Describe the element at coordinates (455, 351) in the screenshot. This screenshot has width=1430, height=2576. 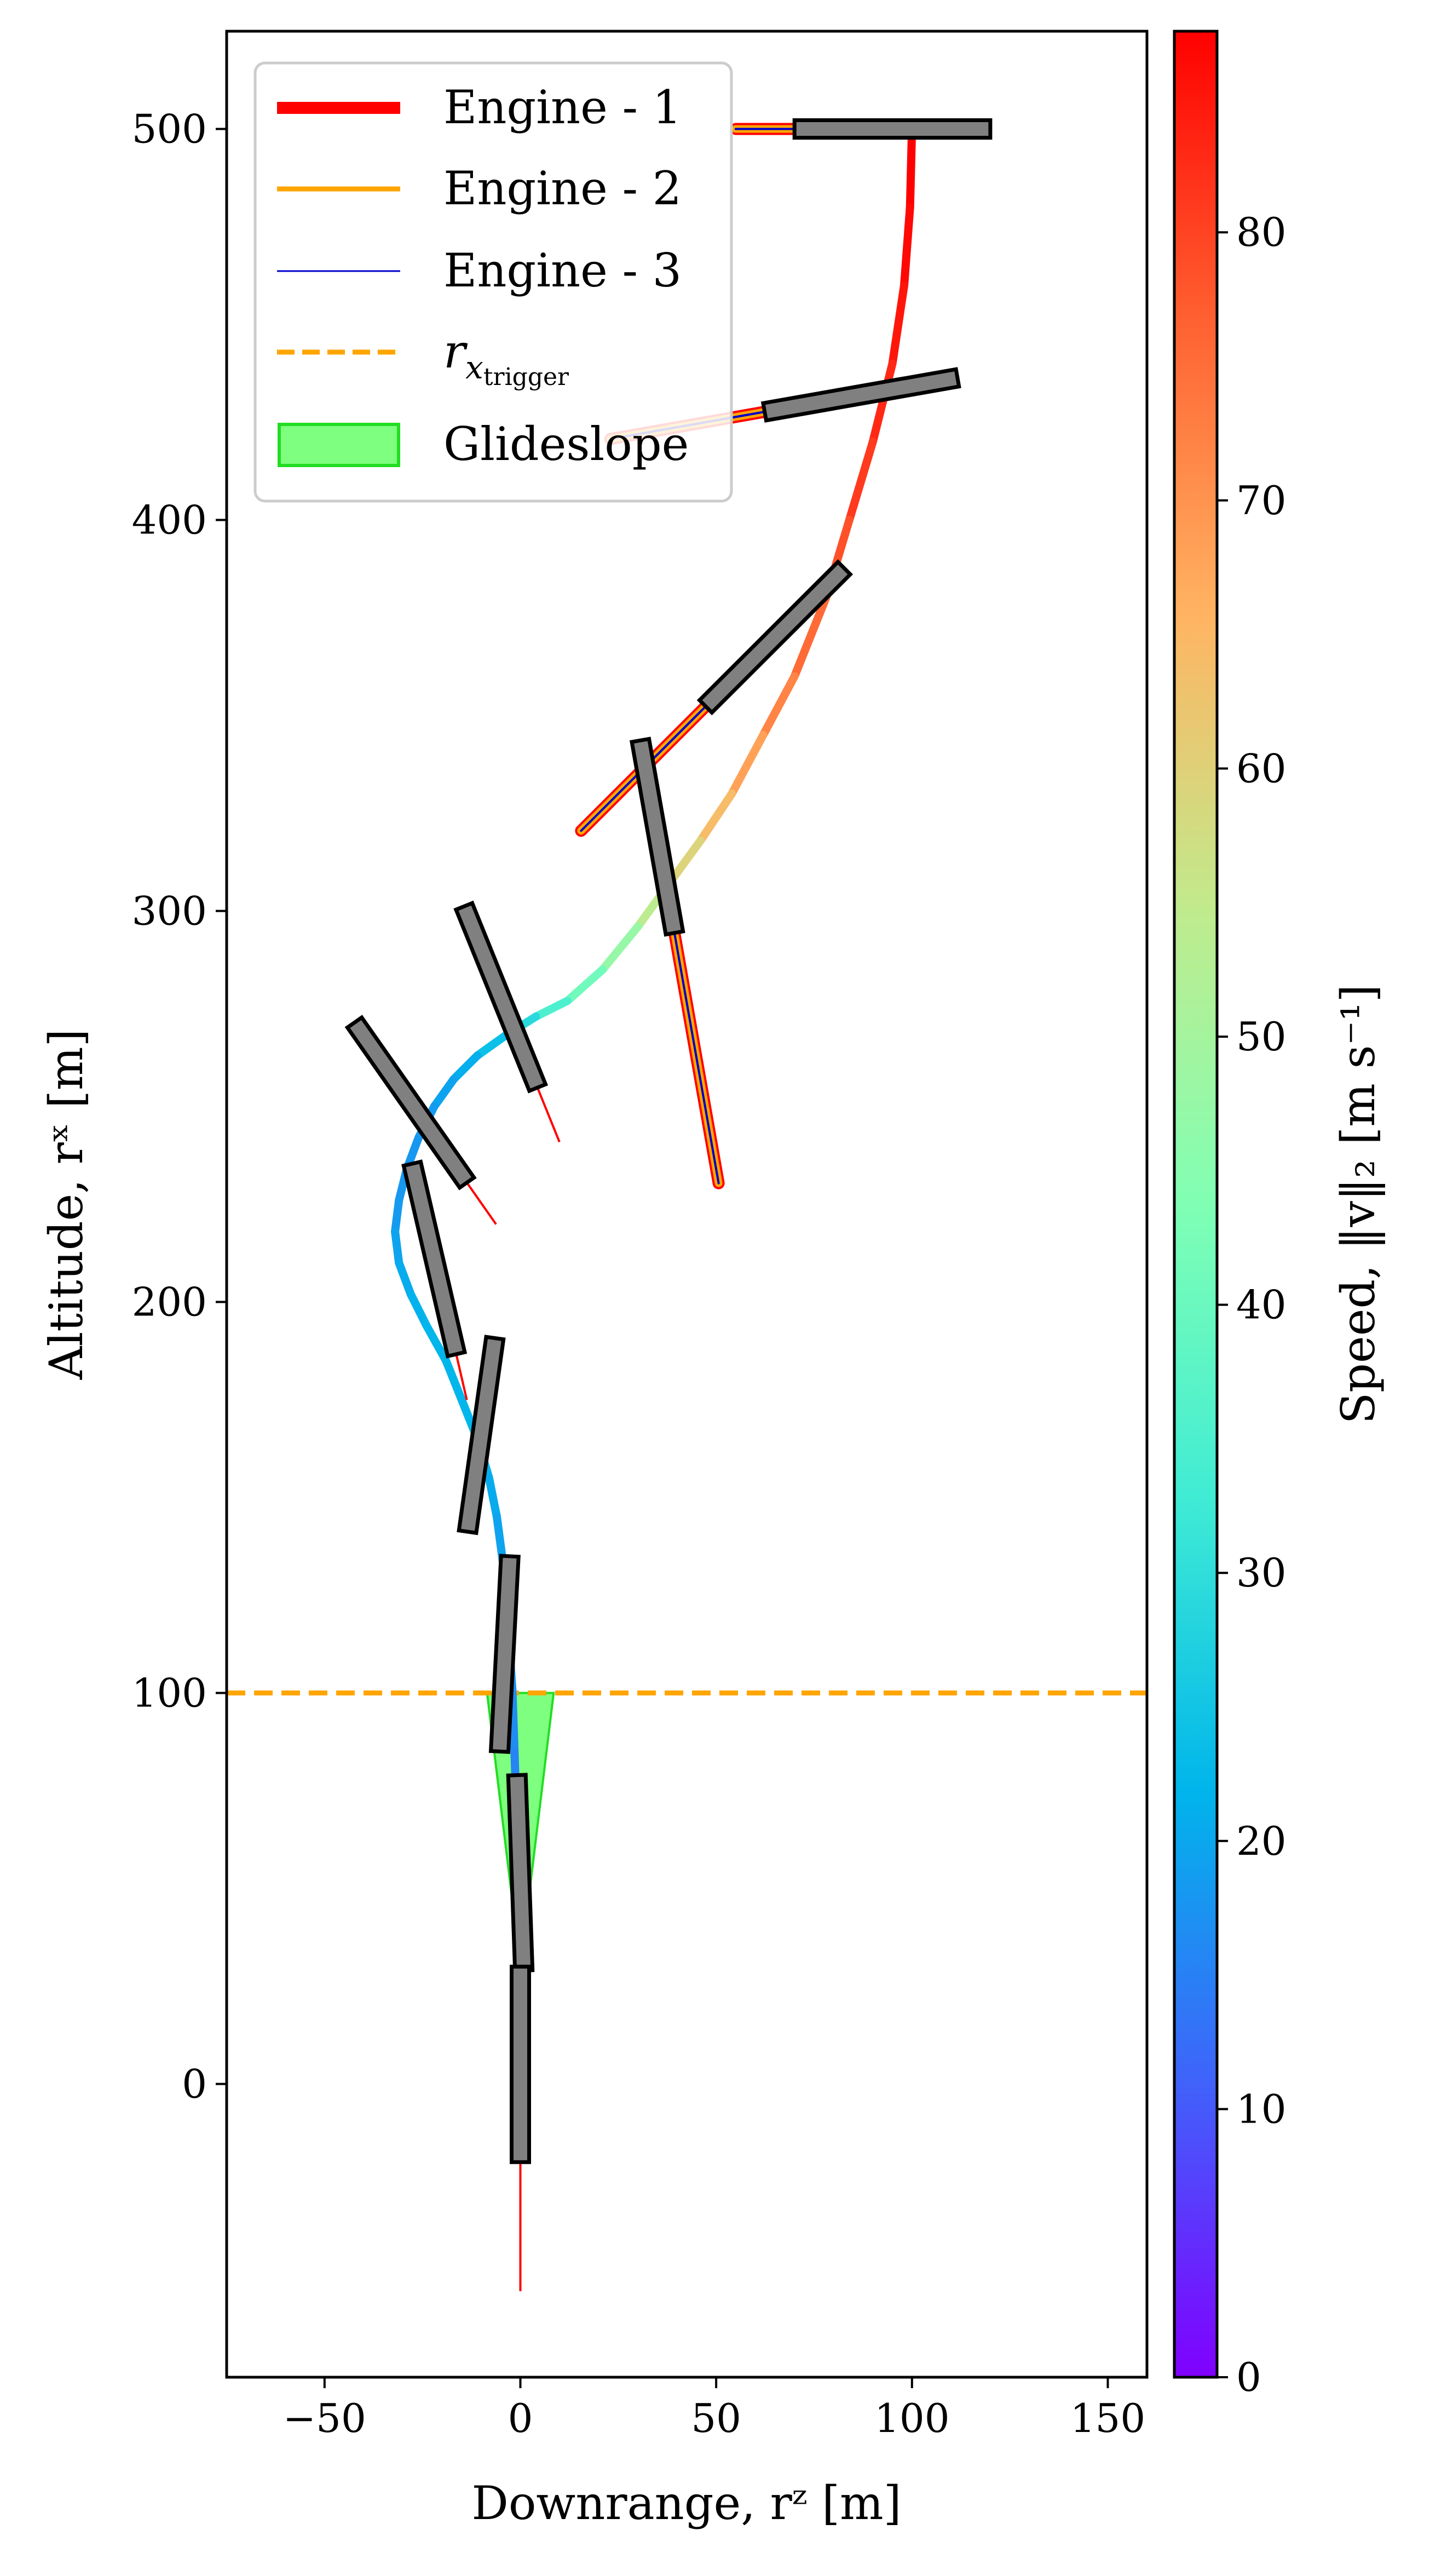
I see `legend-label-trigger-main: r` at that location.